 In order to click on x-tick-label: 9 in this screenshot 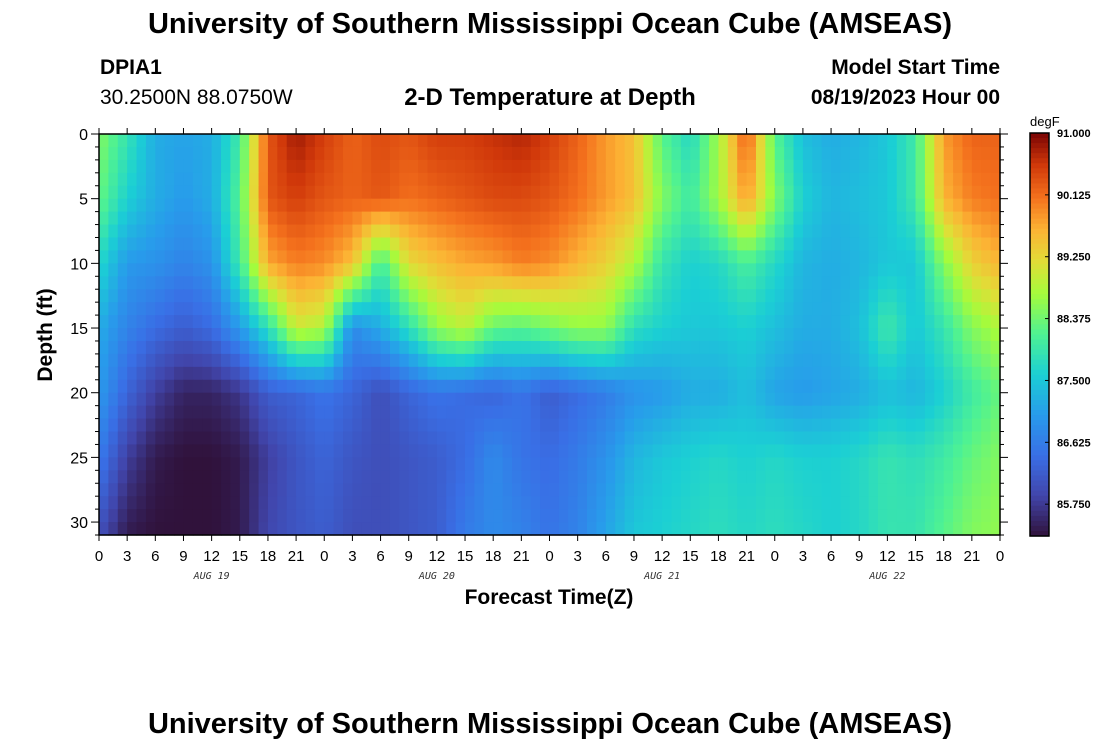, I will do `click(183, 556)`.